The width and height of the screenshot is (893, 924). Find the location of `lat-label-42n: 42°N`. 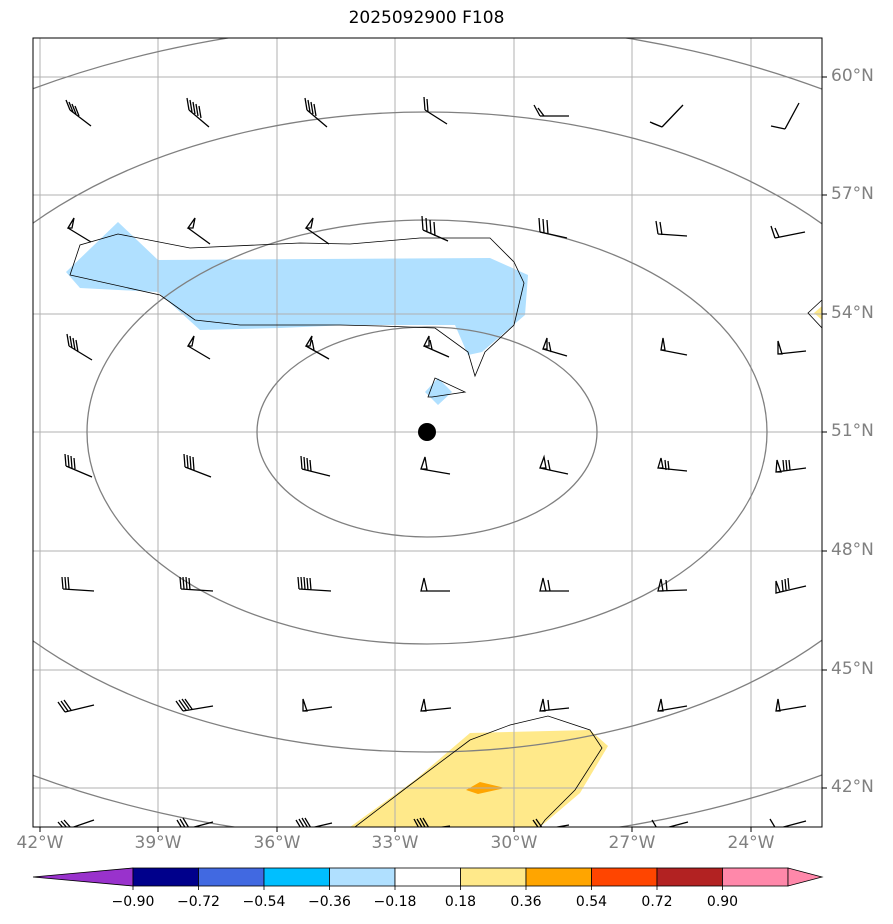

lat-label-42n: 42°N is located at coordinates (852, 787).